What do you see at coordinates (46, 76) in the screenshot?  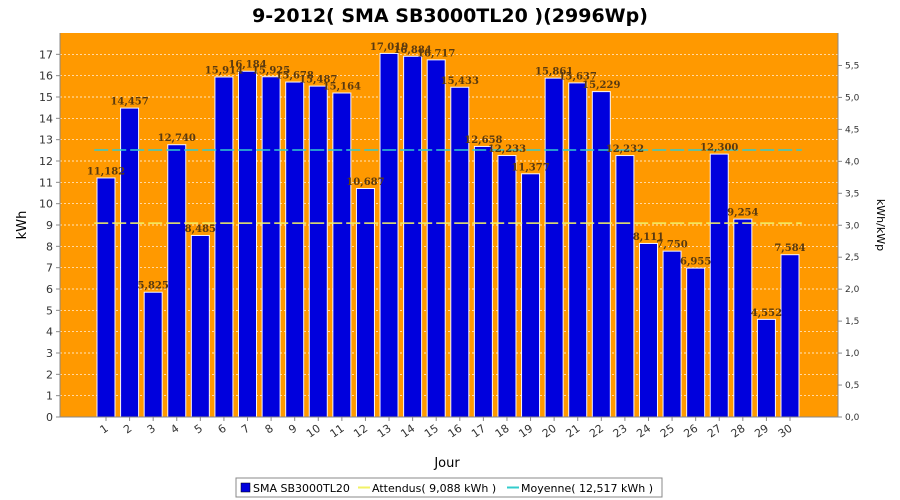 I see `y-tick-label: 16` at bounding box center [46, 76].